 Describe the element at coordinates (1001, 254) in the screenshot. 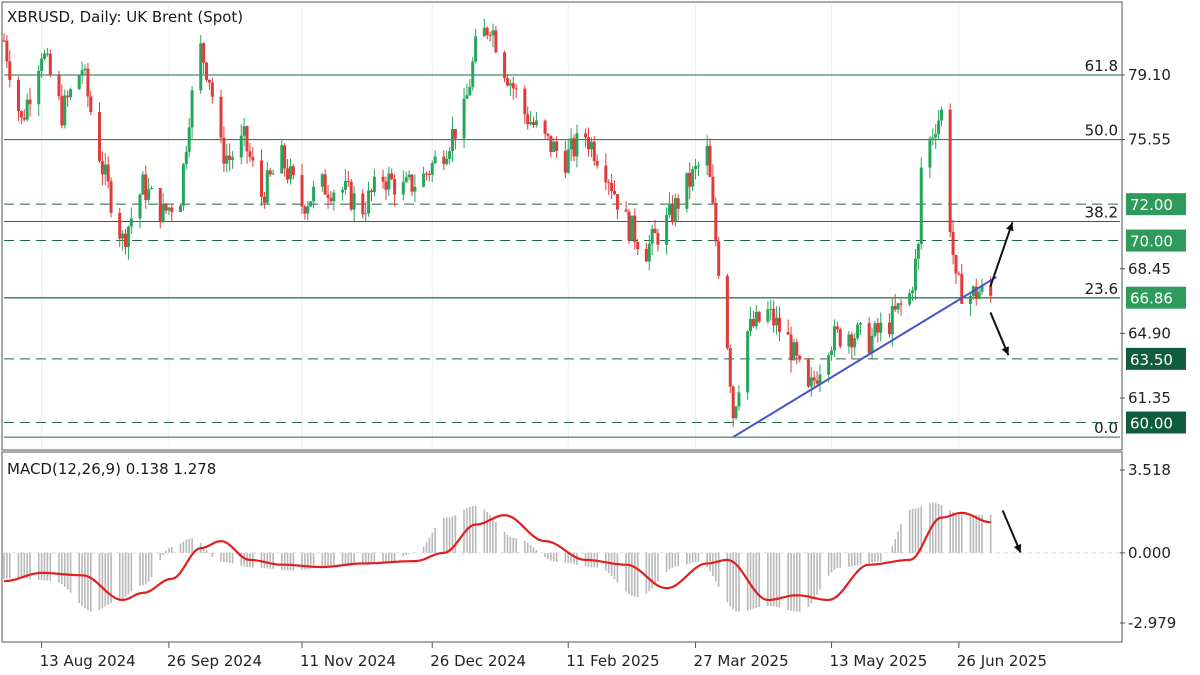

I see `arrow-up-shaft` at that location.